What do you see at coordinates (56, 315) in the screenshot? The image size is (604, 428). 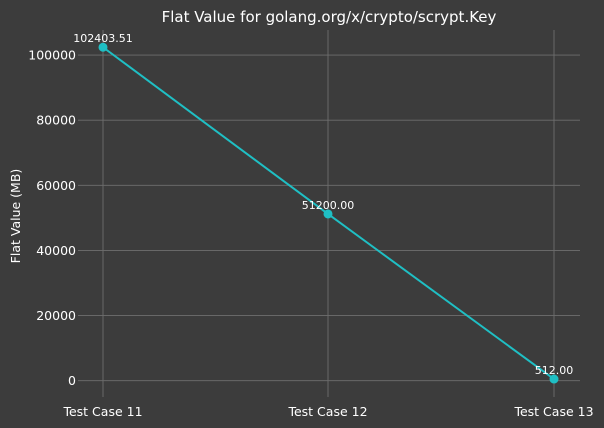 I see `y-tick-label: 20000` at bounding box center [56, 315].